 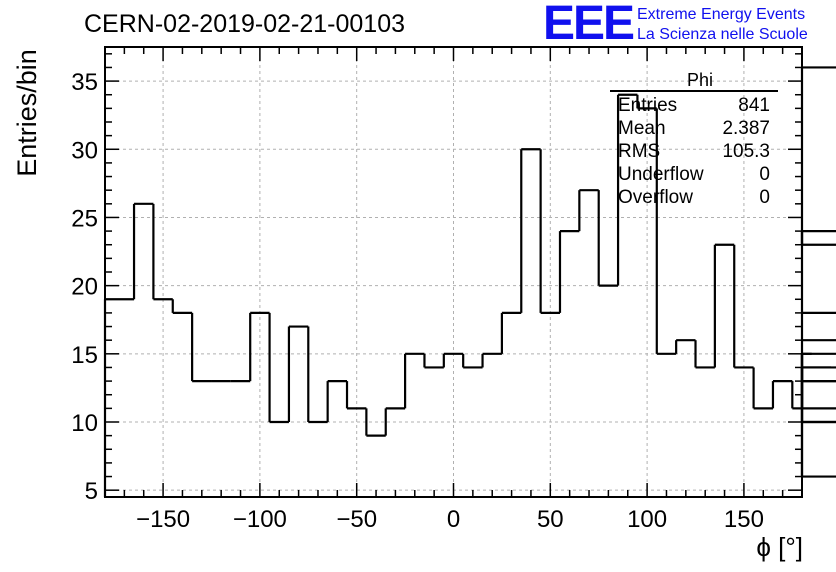 What do you see at coordinates (722, 34) in the screenshot?
I see `logo-line-2: La Scienza nelle Scuole` at bounding box center [722, 34].